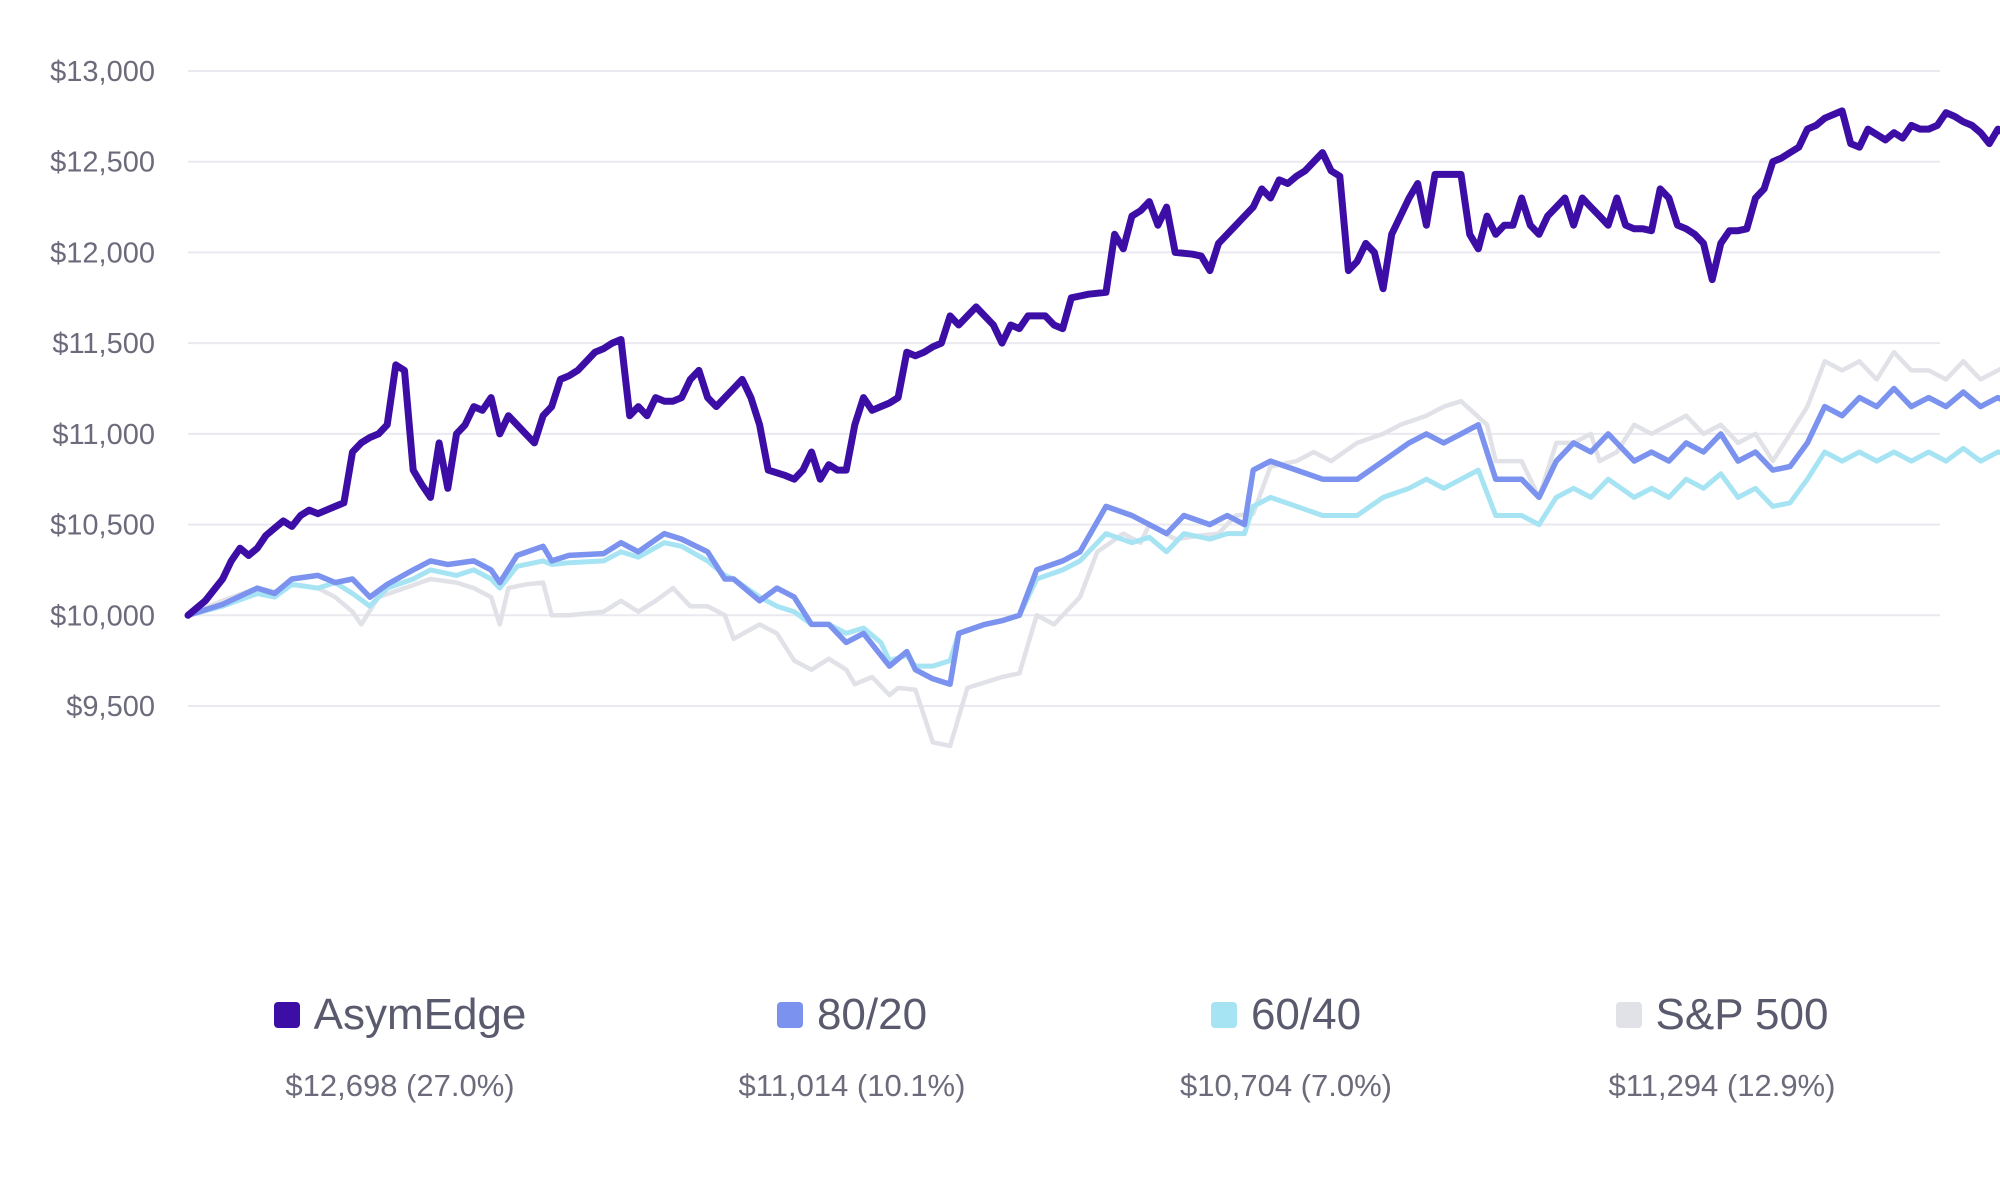 This screenshot has height=1191, width=2000. I want to click on y-tick-label: $11,500, so click(103, 344).